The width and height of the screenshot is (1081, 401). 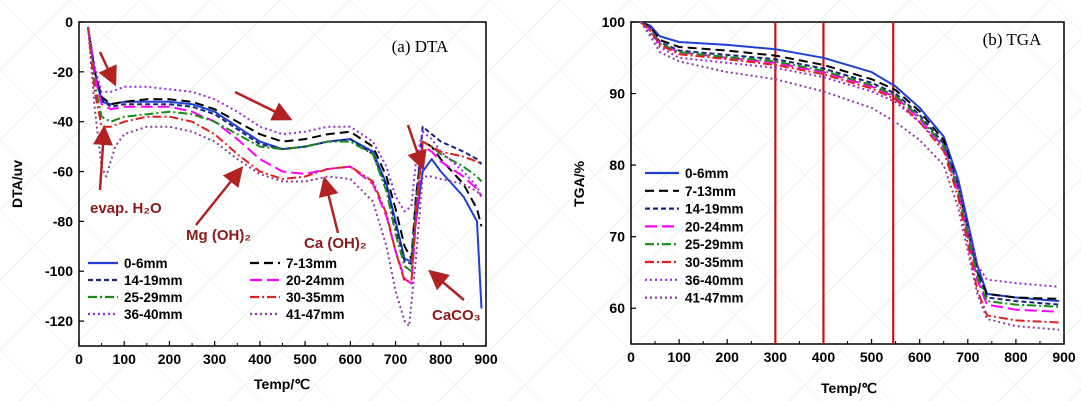 I want to click on dta-legend-label: 14-19mm, so click(x=153, y=280).